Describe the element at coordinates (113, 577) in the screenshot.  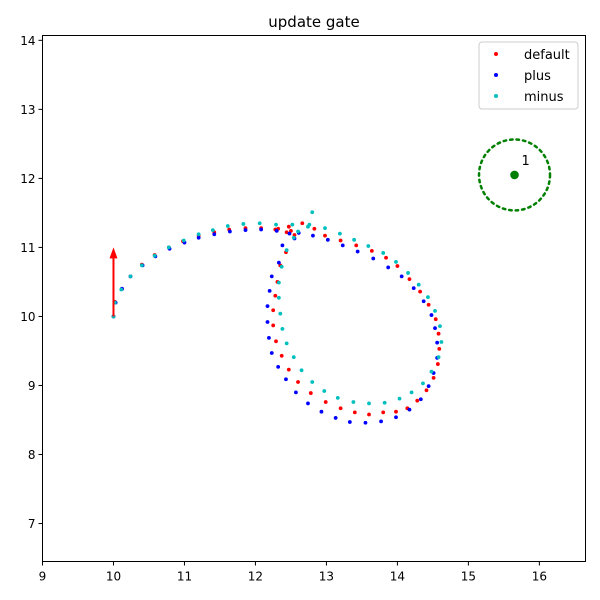
I see `x-tick-label: 10` at that location.